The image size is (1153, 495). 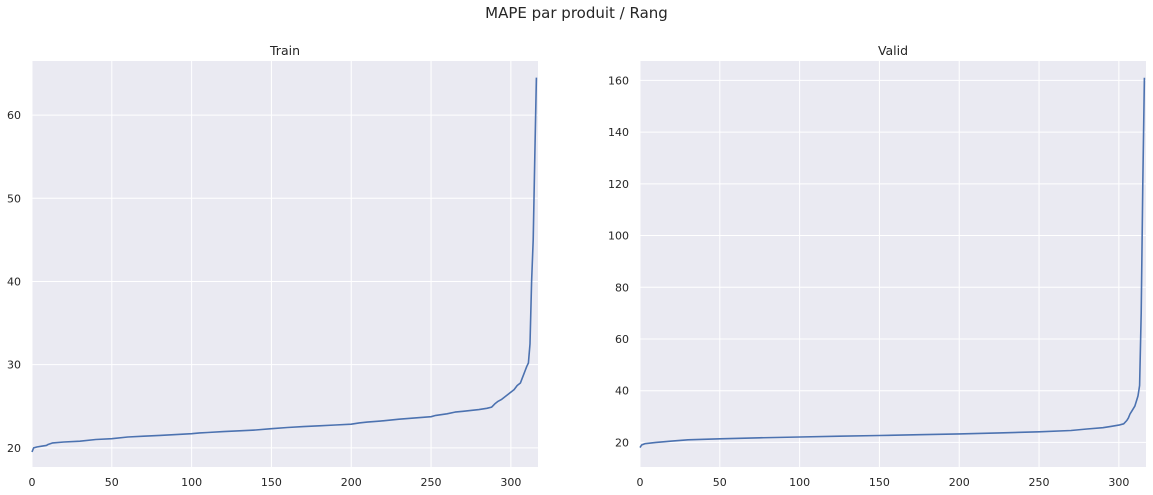 I want to click on figure-title: MAPE par produit / Rang, so click(x=576, y=13).